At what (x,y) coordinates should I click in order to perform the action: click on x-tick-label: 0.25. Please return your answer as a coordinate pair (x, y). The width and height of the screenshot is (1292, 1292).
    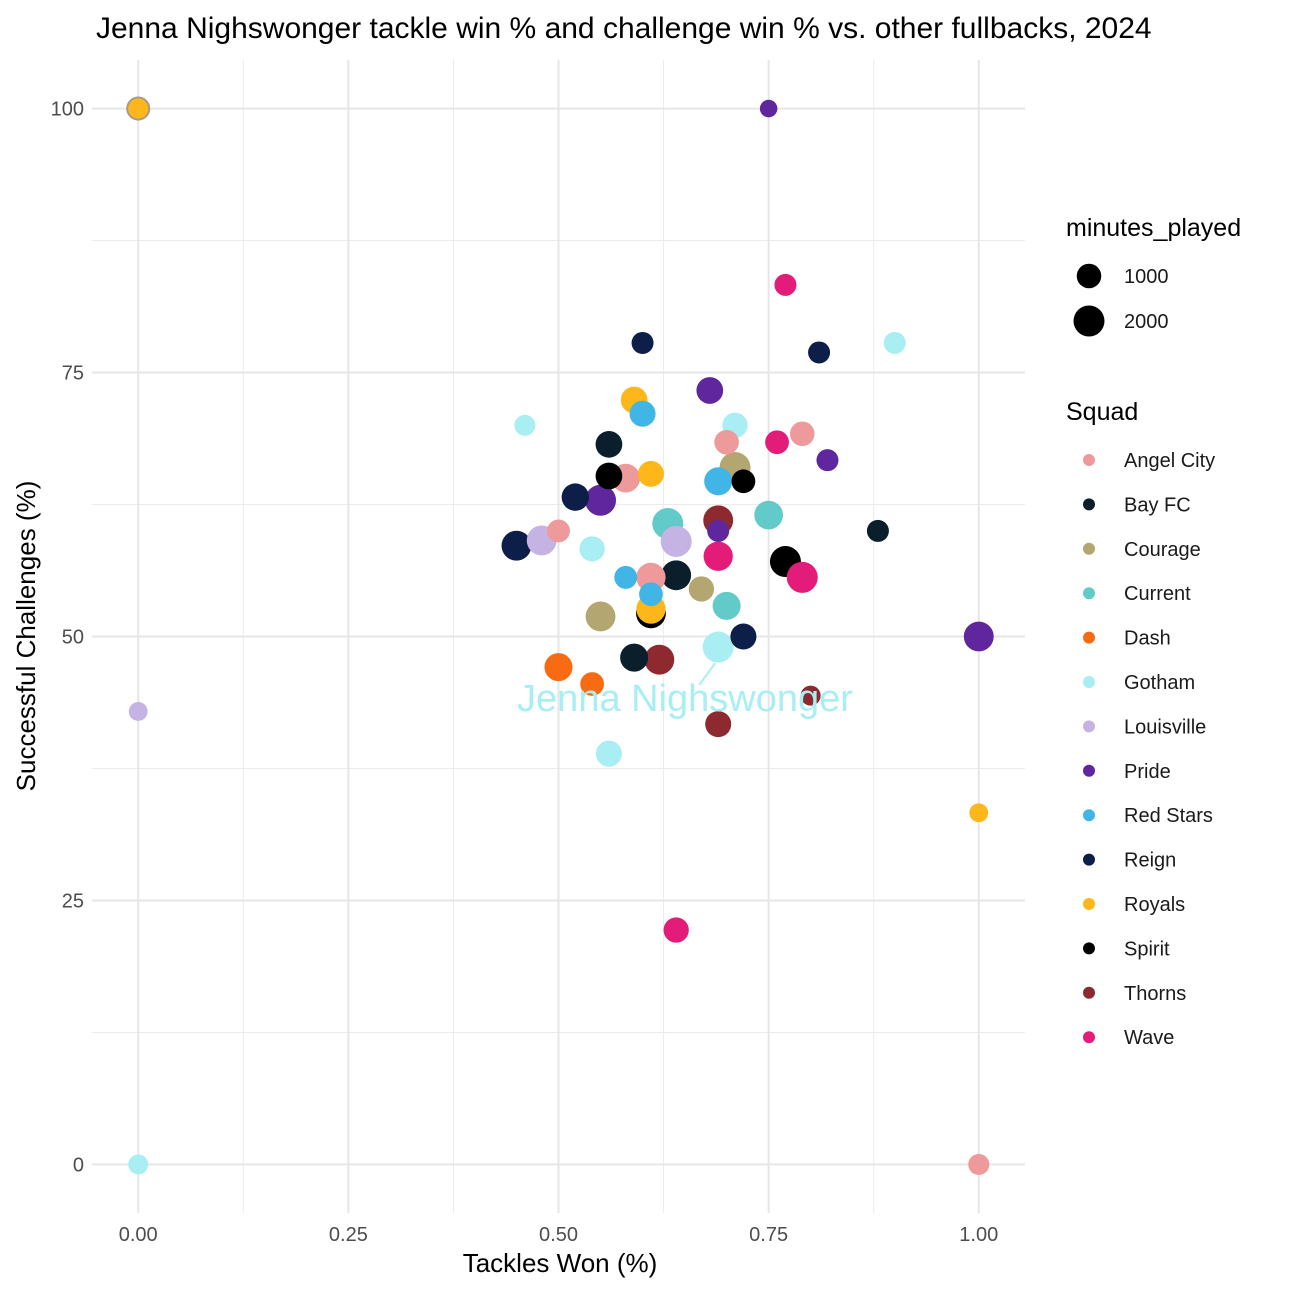
    Looking at the image, I should click on (348, 1235).